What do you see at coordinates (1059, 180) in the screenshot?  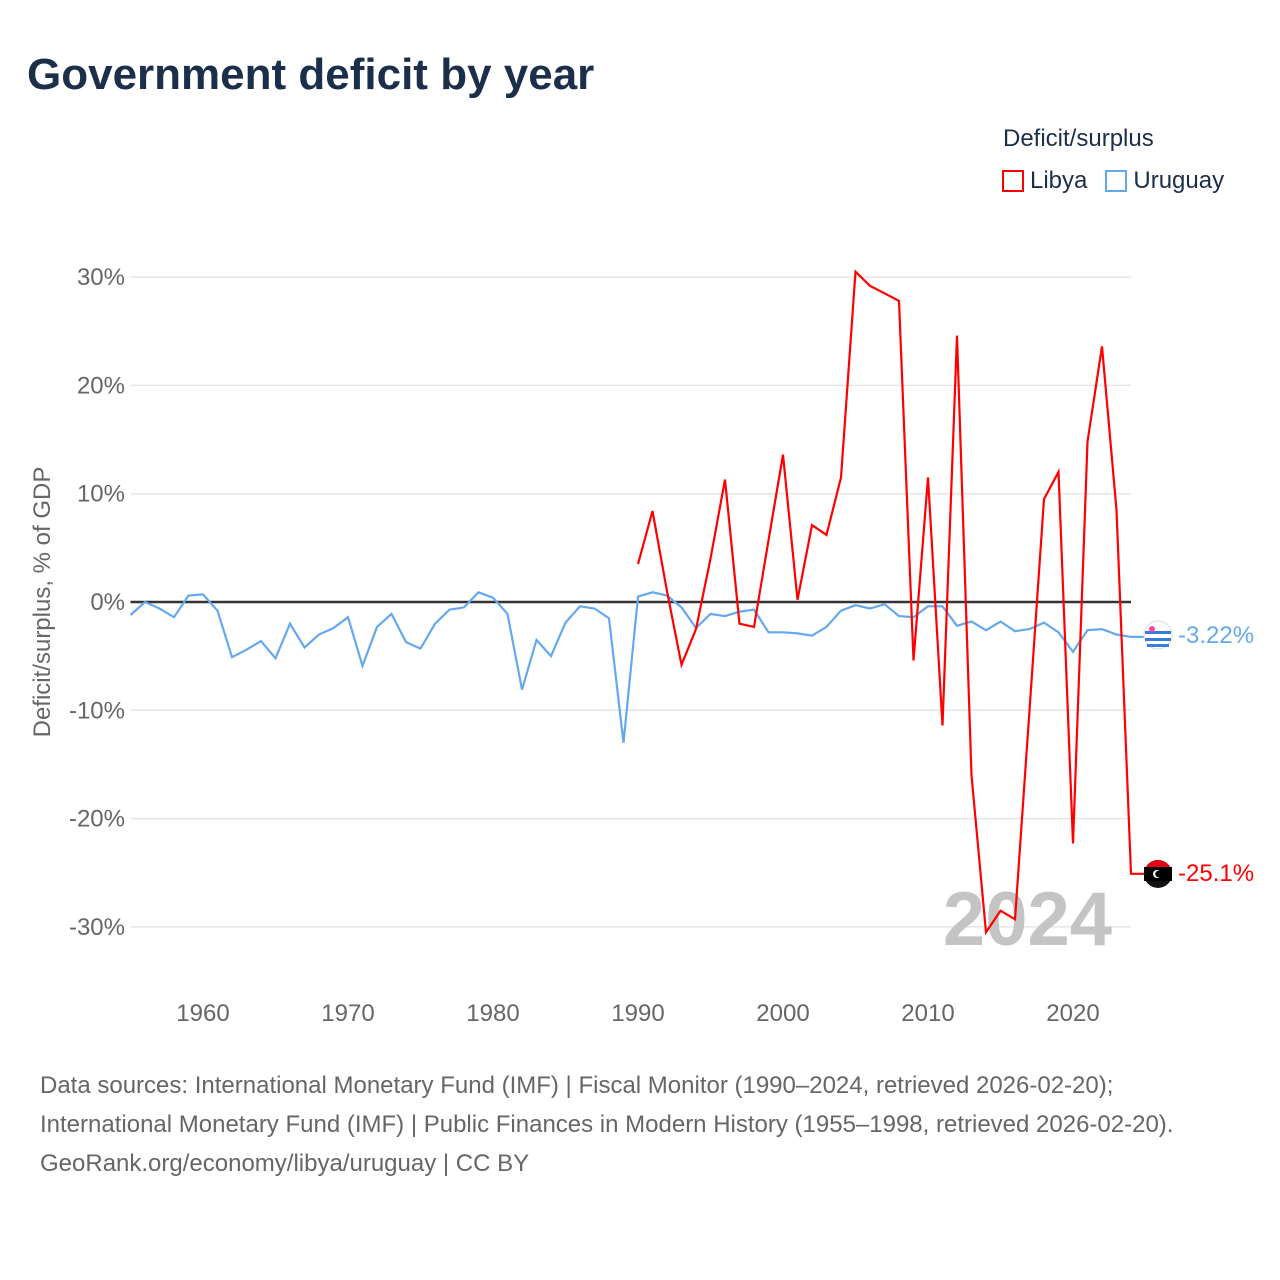 I see `legend-label: Libya` at bounding box center [1059, 180].